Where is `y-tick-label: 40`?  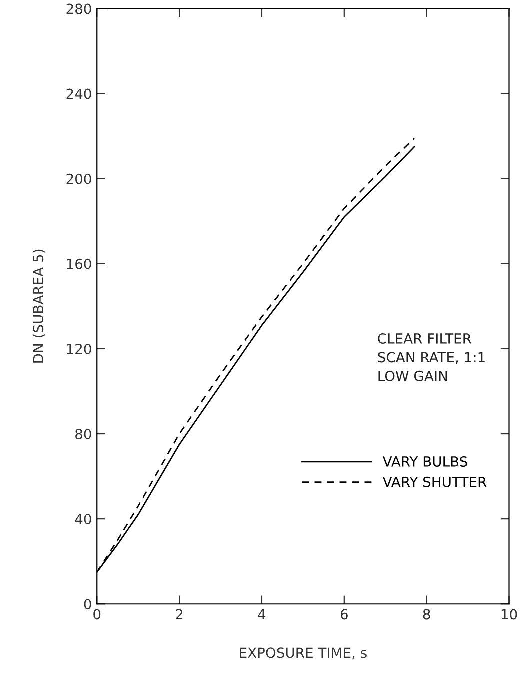 y-tick-label: 40 is located at coordinates (83, 519).